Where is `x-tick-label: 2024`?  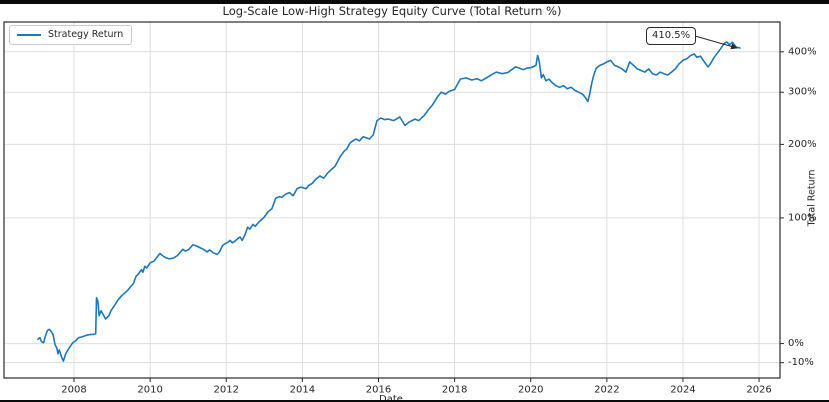
x-tick-label: 2024 is located at coordinates (682, 389).